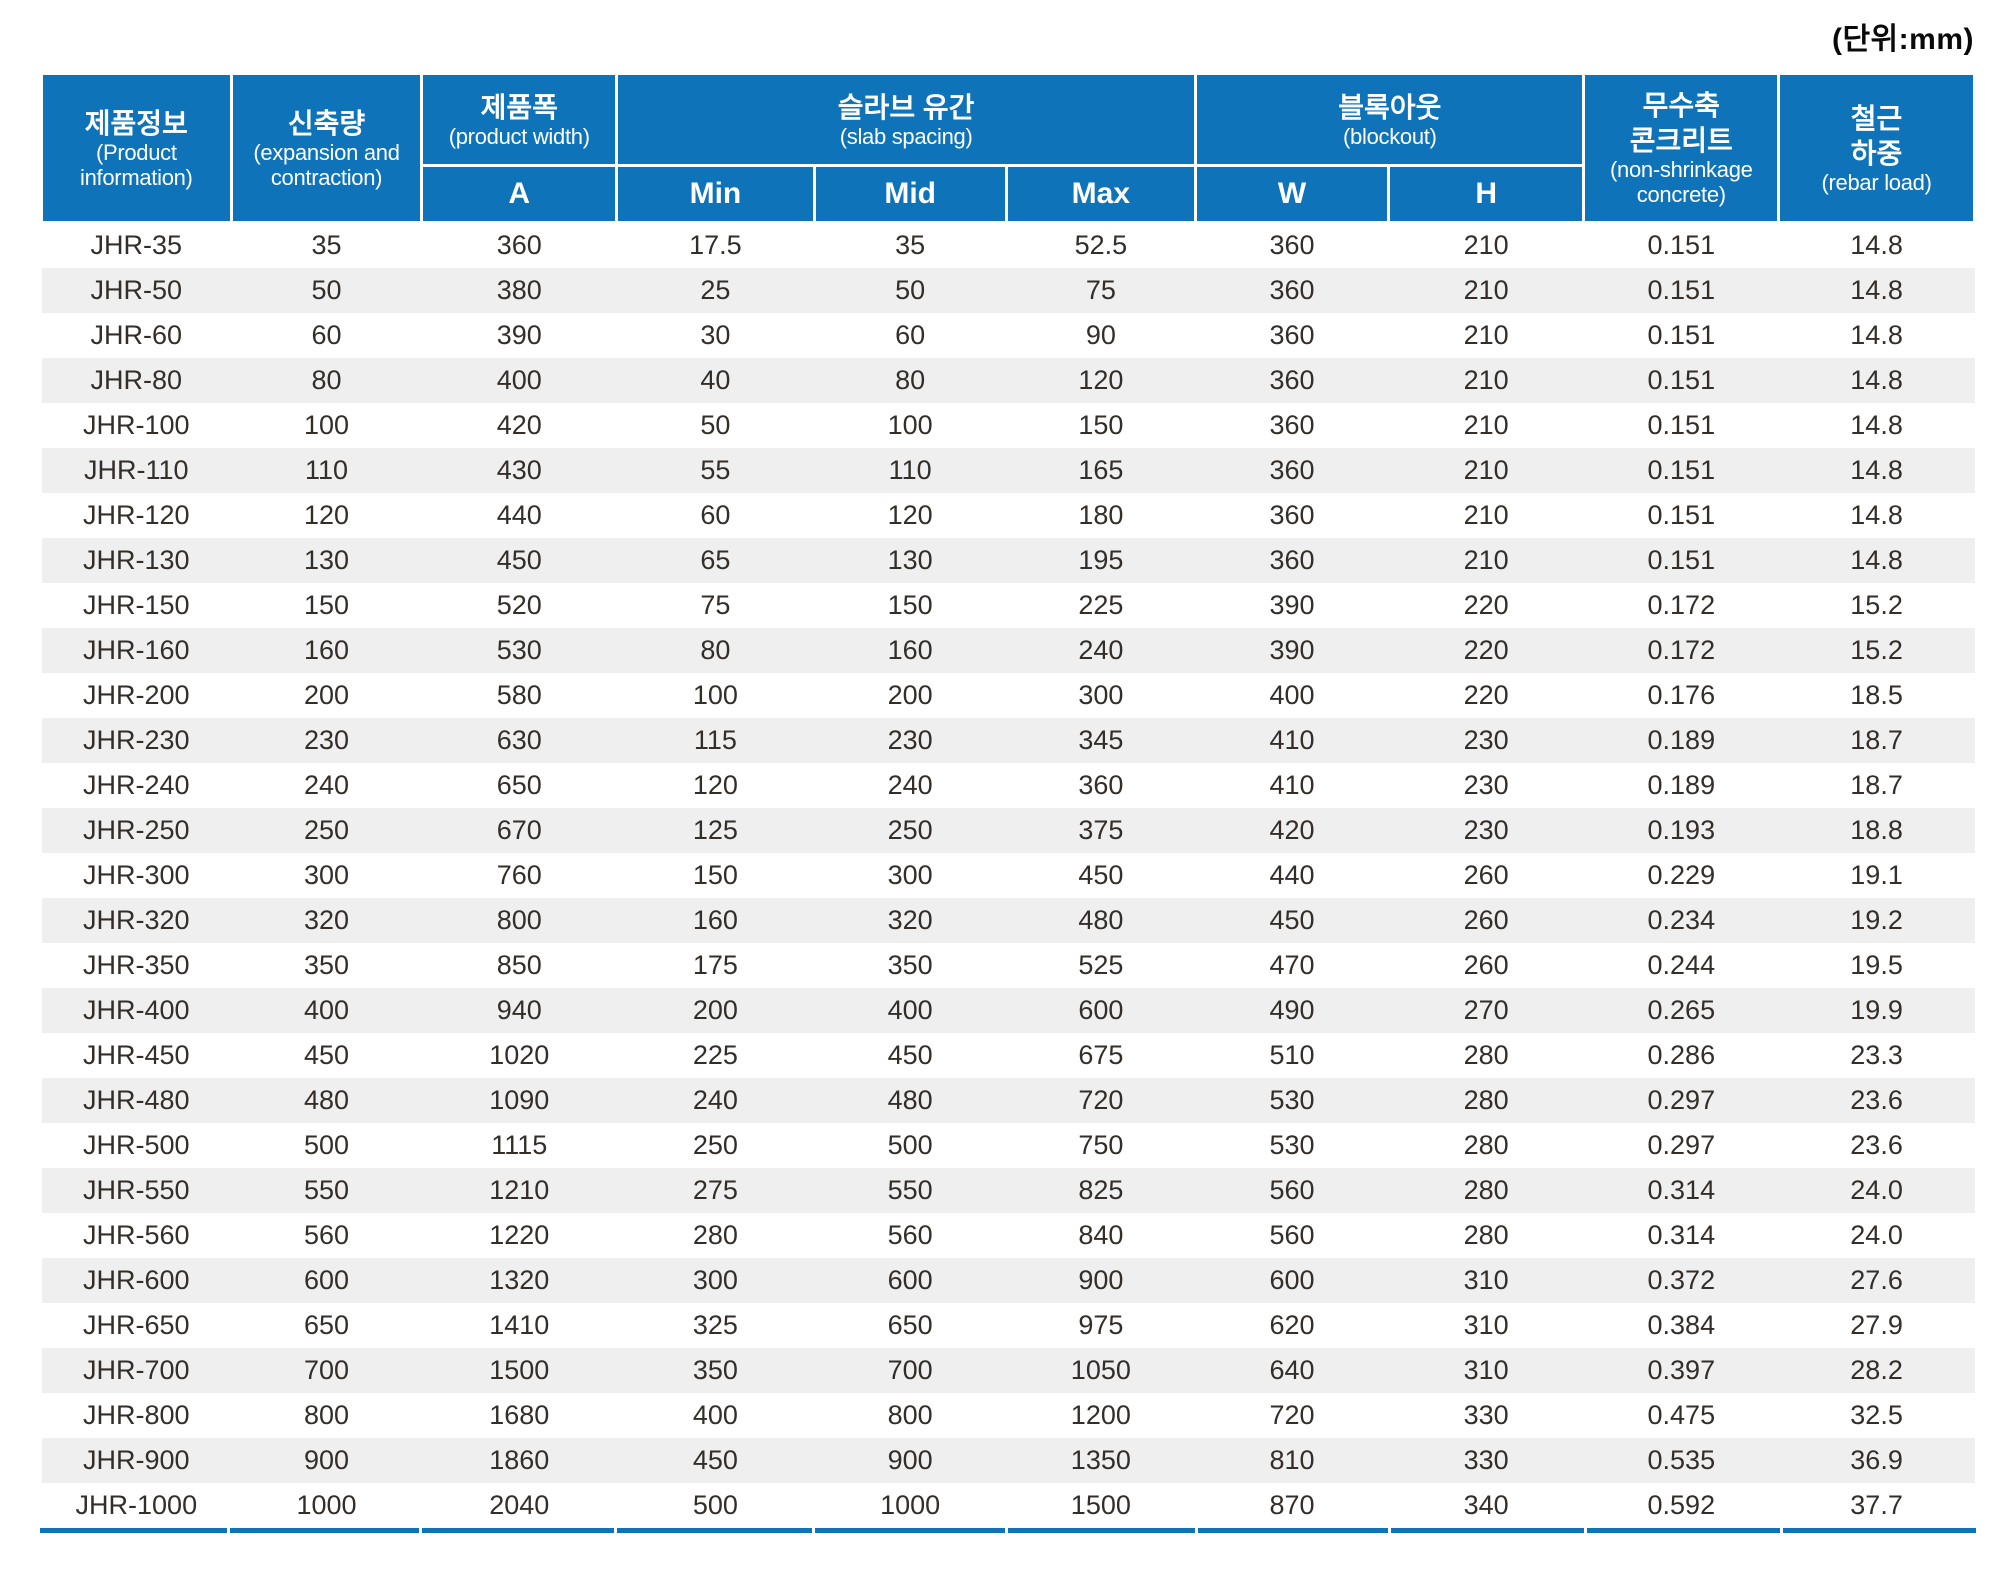  Describe the element at coordinates (1292, 1189) in the screenshot. I see `table-cell: 560` at that location.